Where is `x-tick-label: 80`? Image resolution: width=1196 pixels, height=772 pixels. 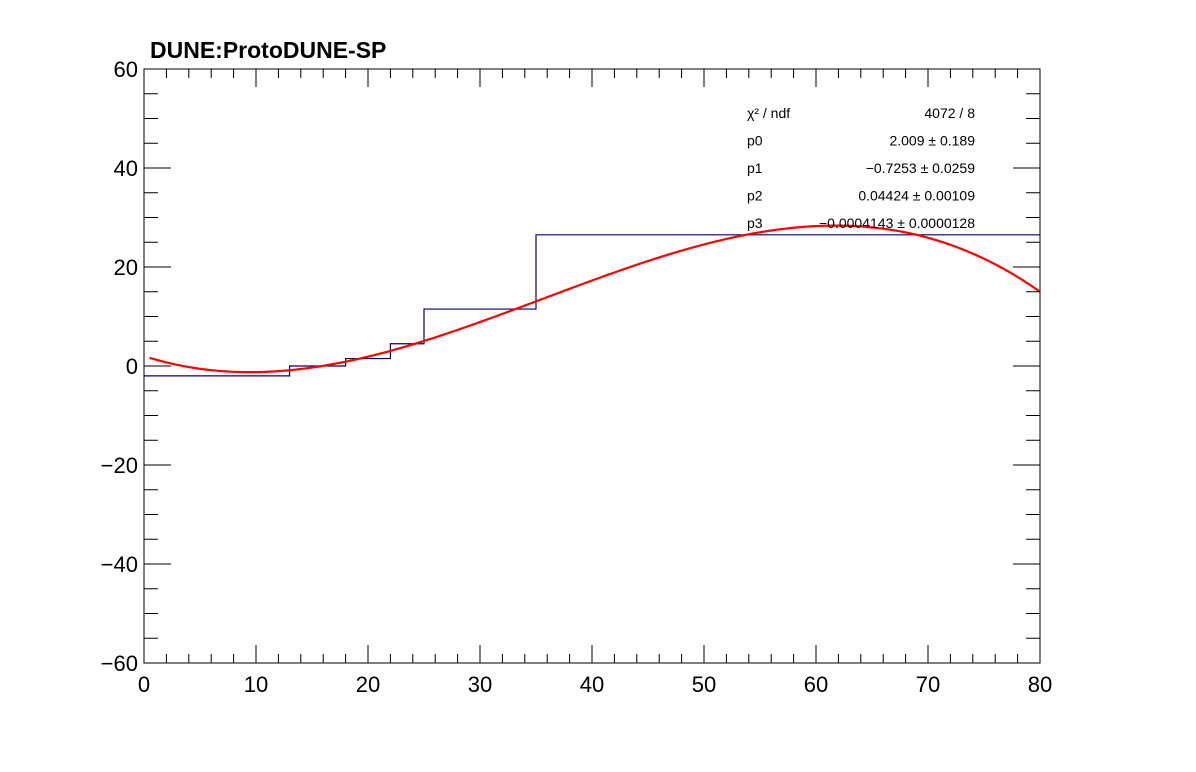
x-tick-label: 80 is located at coordinates (1040, 684).